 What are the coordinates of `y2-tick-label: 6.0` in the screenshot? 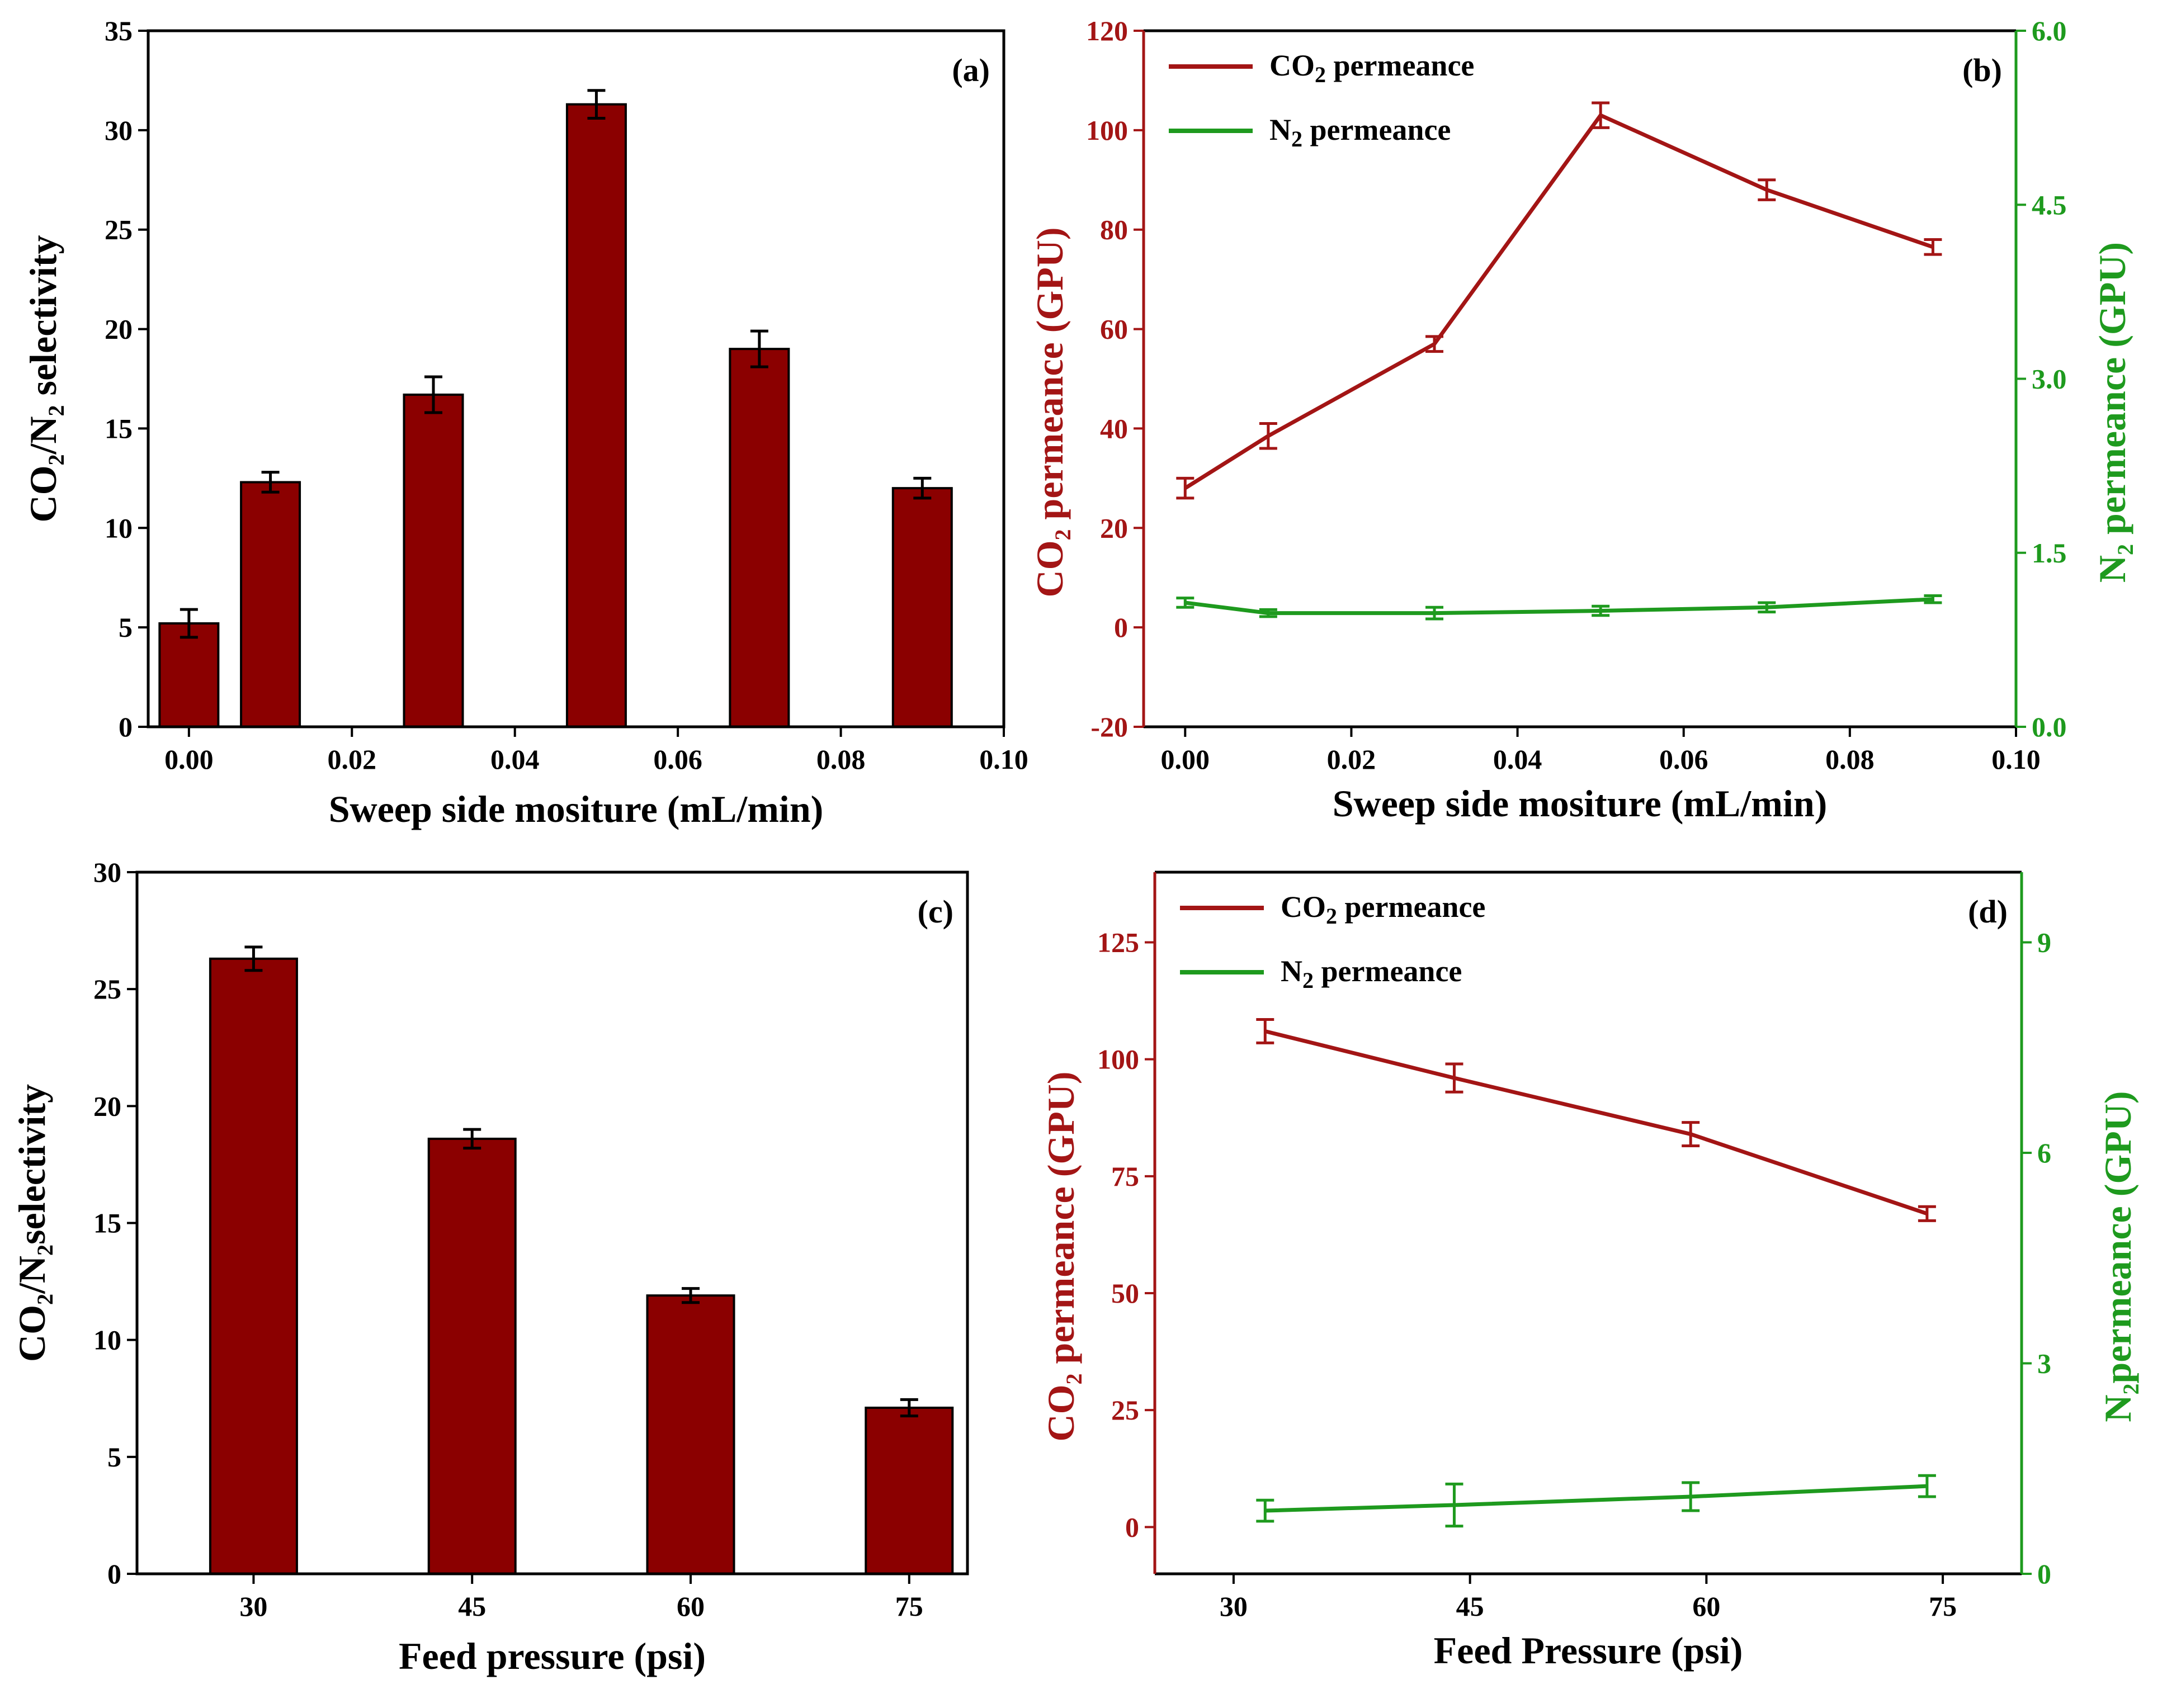 It's located at (2049, 30).